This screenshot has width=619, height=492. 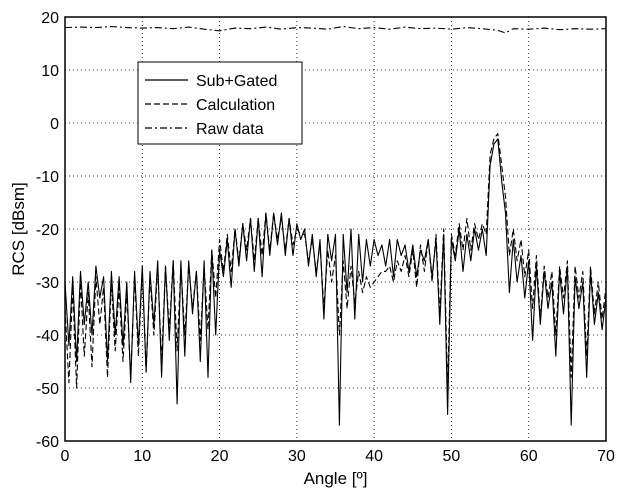 I want to click on legend-label-calculation: Calculation, so click(x=235, y=105).